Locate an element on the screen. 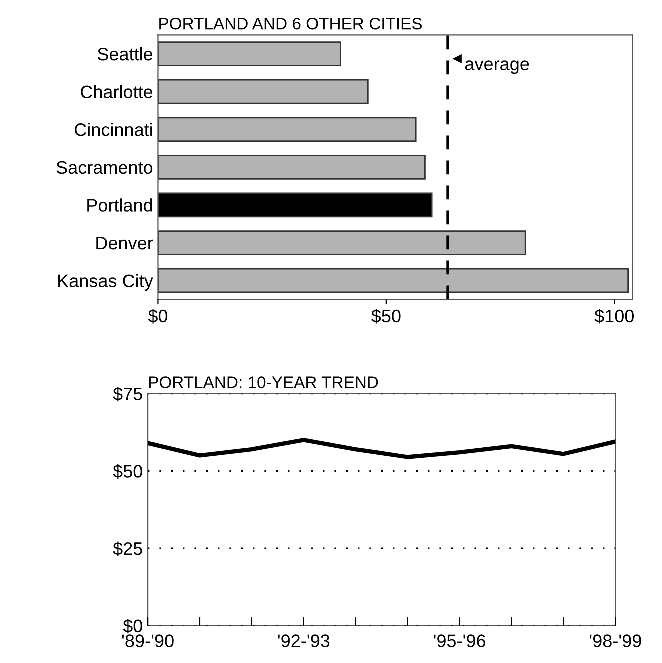 The height and width of the screenshot is (663, 662). x-tick-label: '89-'90 is located at coordinates (148, 641).